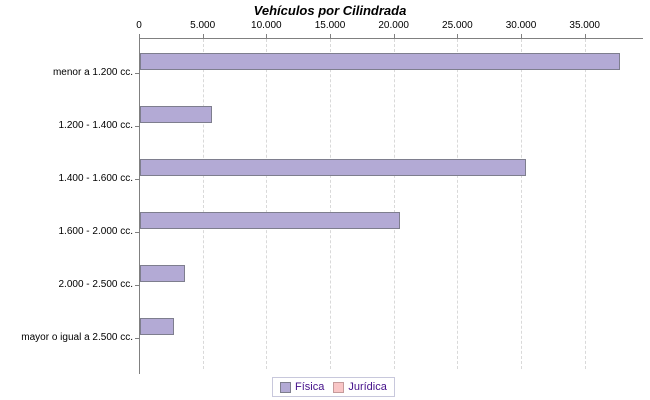 This screenshot has width=650, height=400. What do you see at coordinates (330, 25) in the screenshot?
I see `x-axis-tick-label: 15.000` at bounding box center [330, 25].